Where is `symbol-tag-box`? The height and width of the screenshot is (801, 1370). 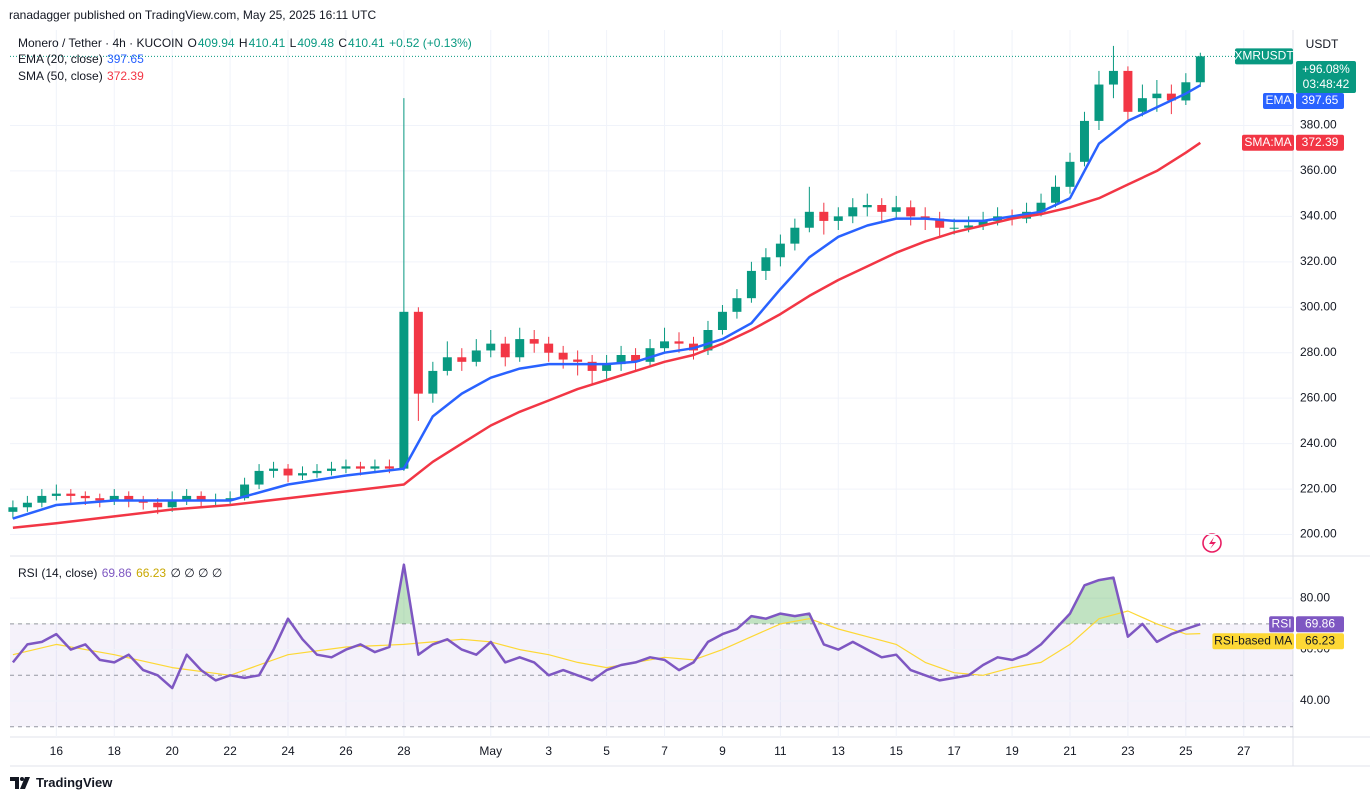 symbol-tag-box is located at coordinates (1264, 56).